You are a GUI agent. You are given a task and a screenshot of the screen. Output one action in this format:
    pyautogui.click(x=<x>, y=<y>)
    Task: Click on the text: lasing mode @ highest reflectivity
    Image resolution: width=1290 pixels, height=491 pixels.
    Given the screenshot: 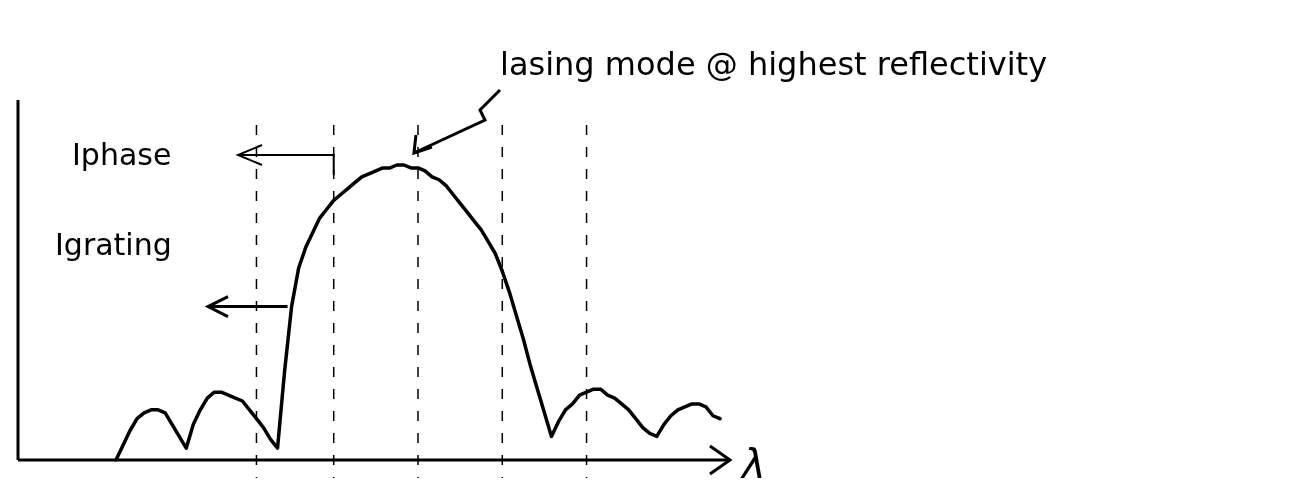 What is the action you would take?
    pyautogui.click(x=774, y=64)
    